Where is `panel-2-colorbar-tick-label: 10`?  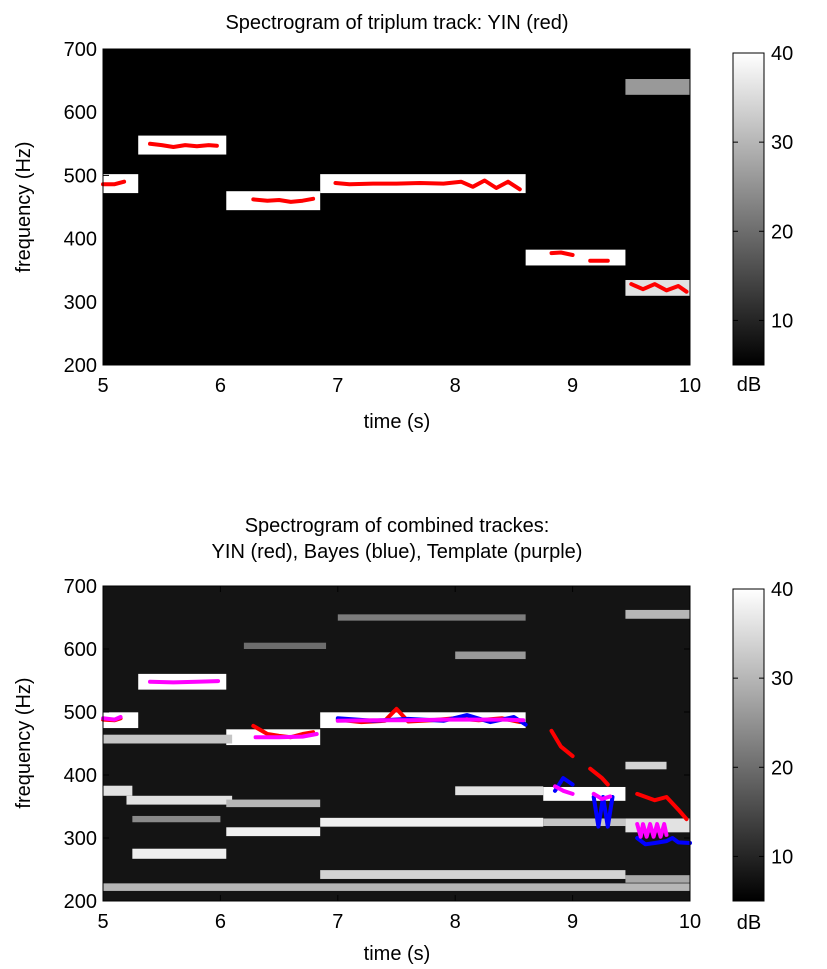 panel-2-colorbar-tick-label: 10 is located at coordinates (782, 857).